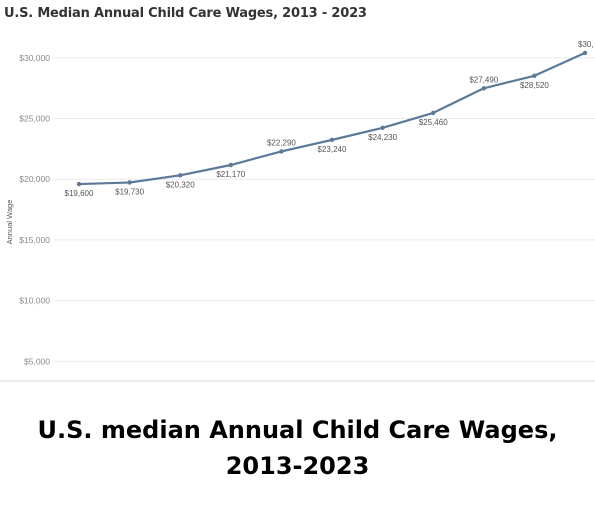 The image size is (595, 524). I want to click on y-tick-label: $15,000, so click(34, 240).